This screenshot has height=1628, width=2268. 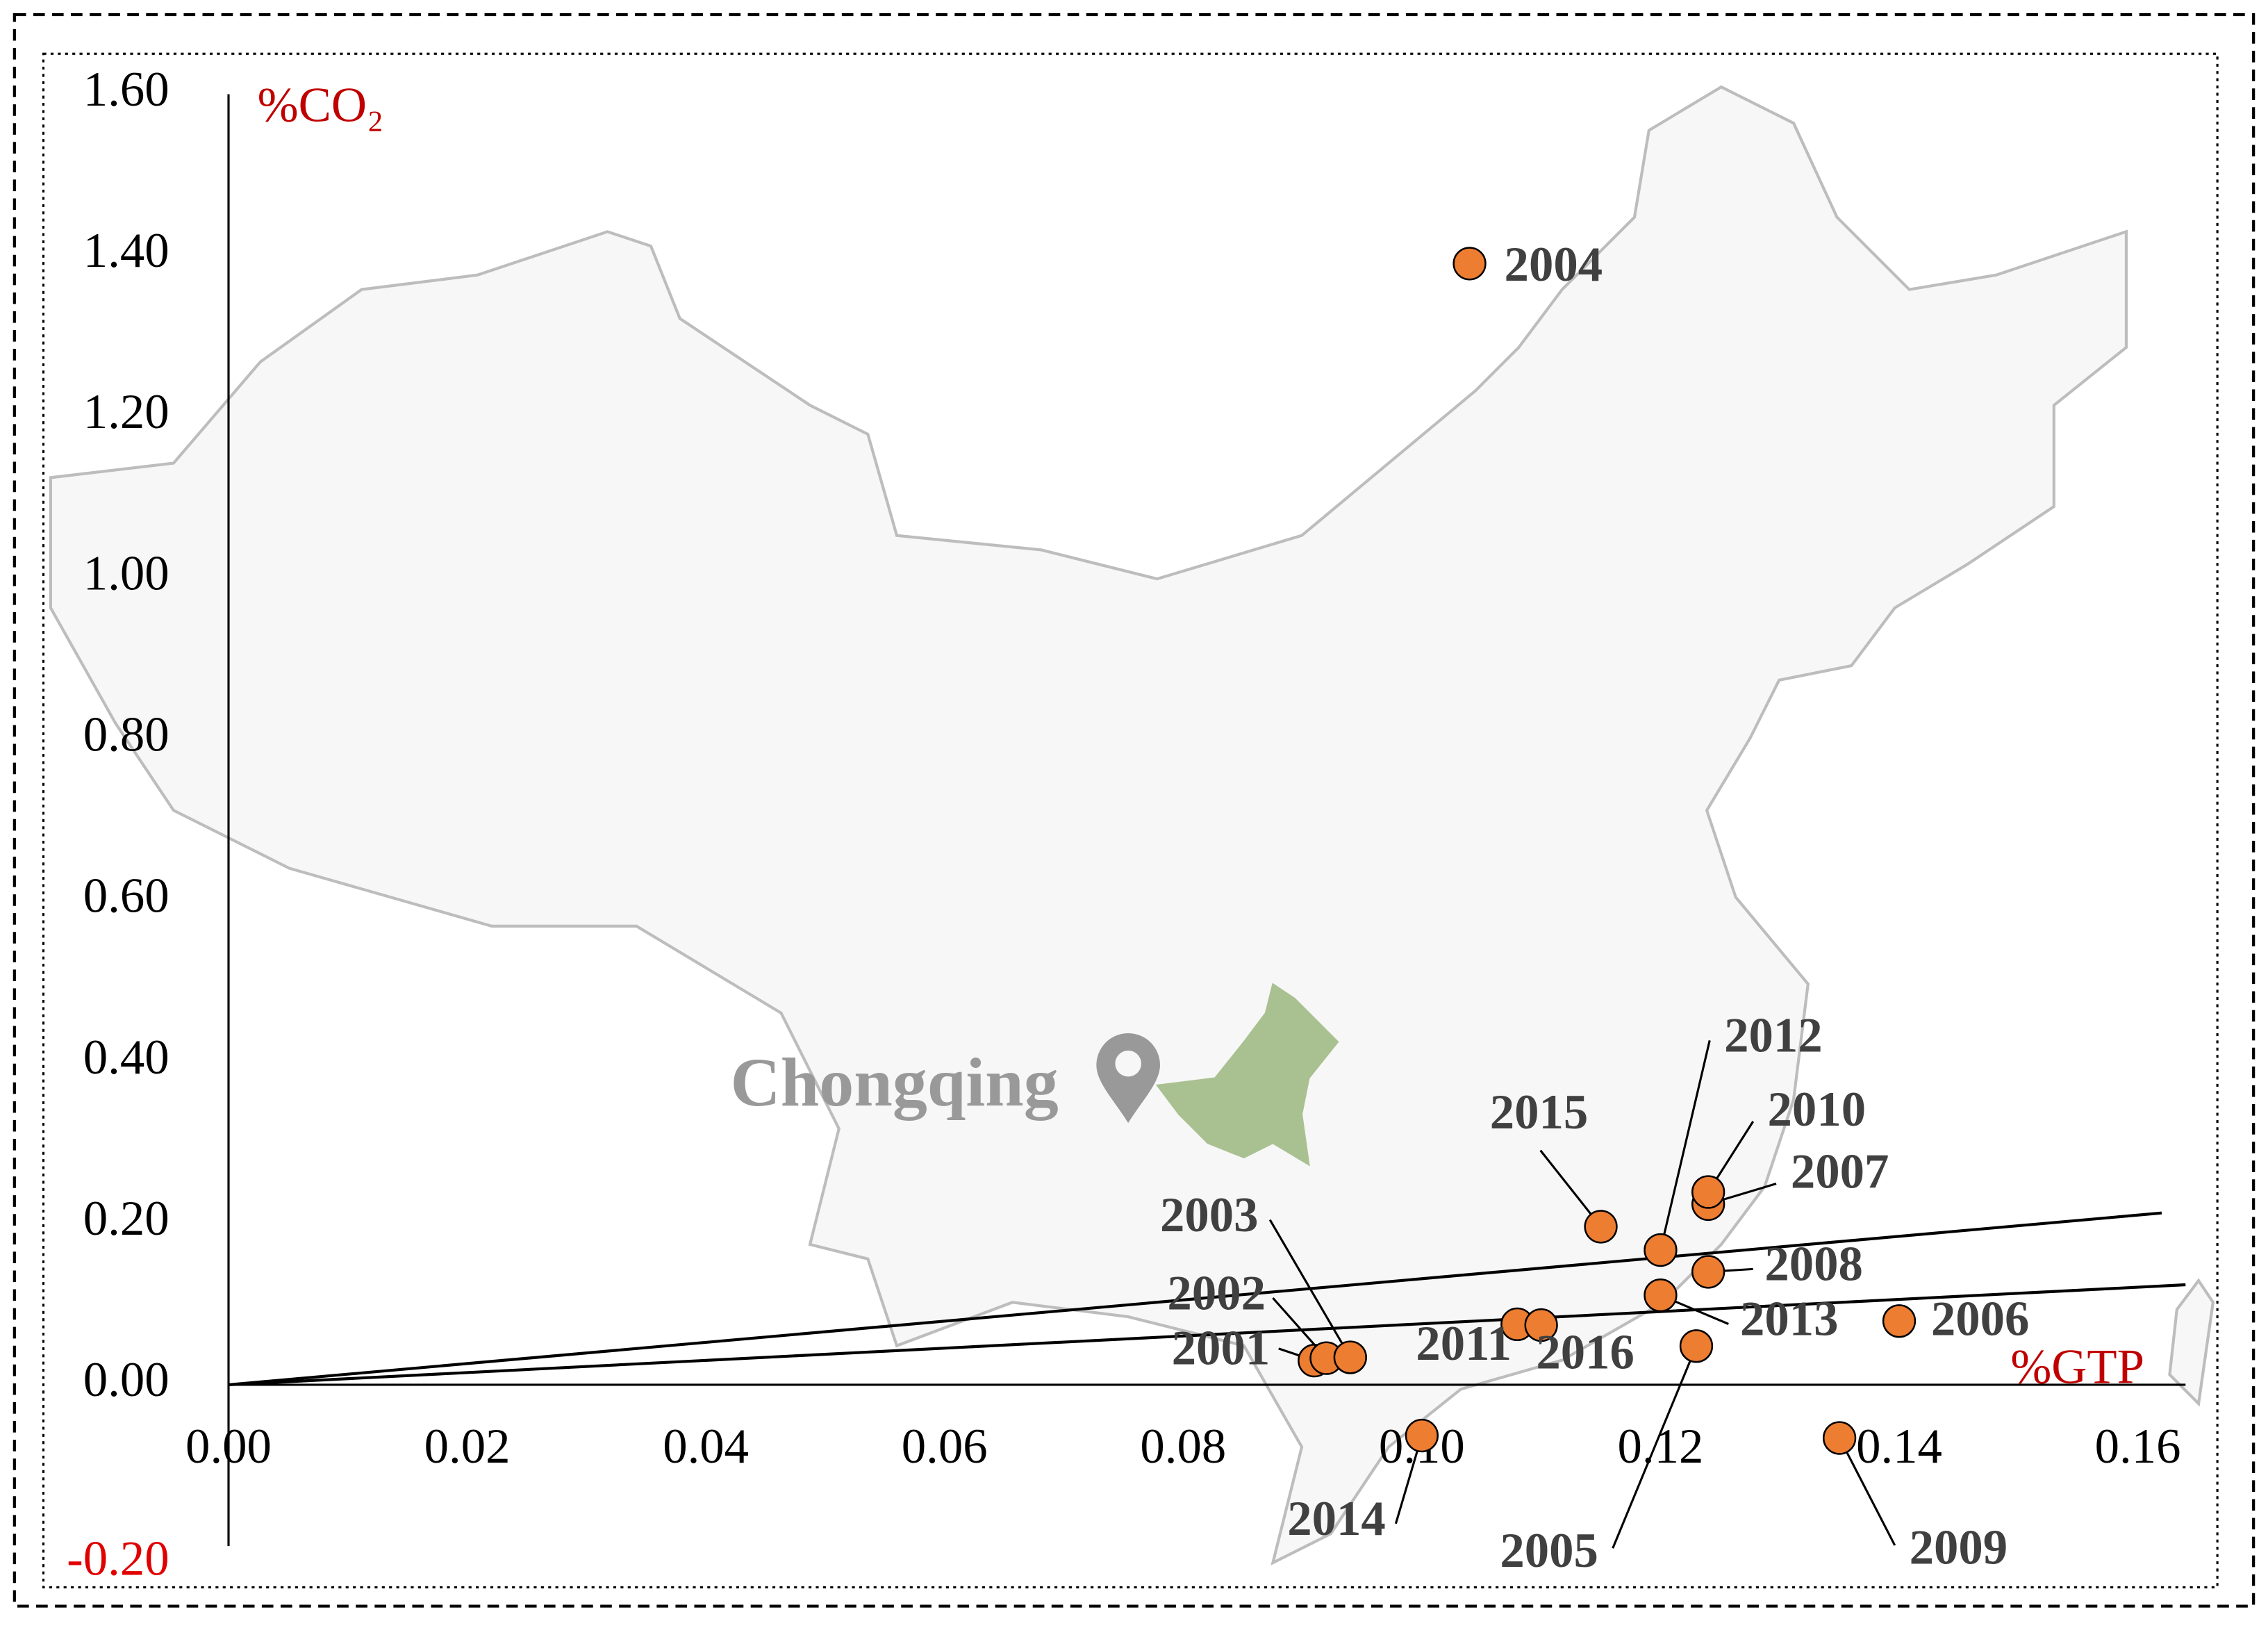 I want to click on point-label: 2011, so click(x=1464, y=1344).